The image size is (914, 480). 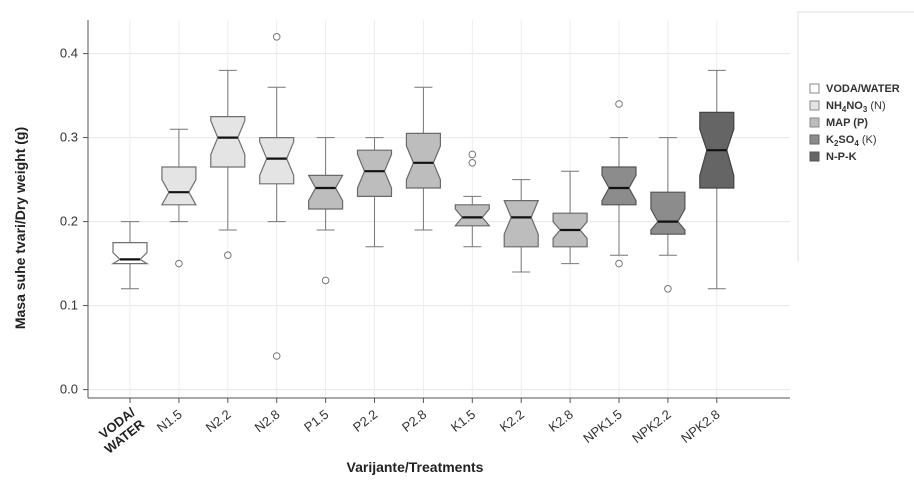 What do you see at coordinates (851, 141) in the screenshot?
I see `legend-label-k: K2SO4 (K)` at bounding box center [851, 141].